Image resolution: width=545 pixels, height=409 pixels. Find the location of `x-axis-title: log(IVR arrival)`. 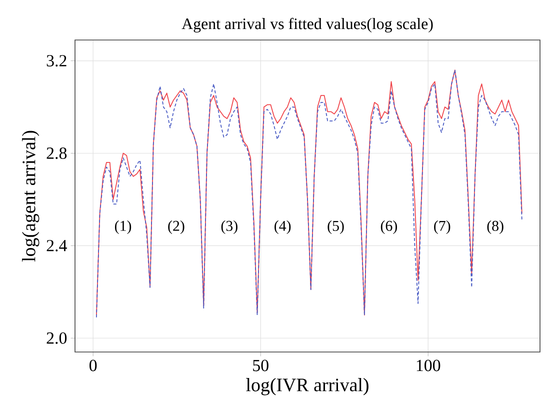

x-axis-title: log(IVR arrival) is located at coordinates (307, 387).